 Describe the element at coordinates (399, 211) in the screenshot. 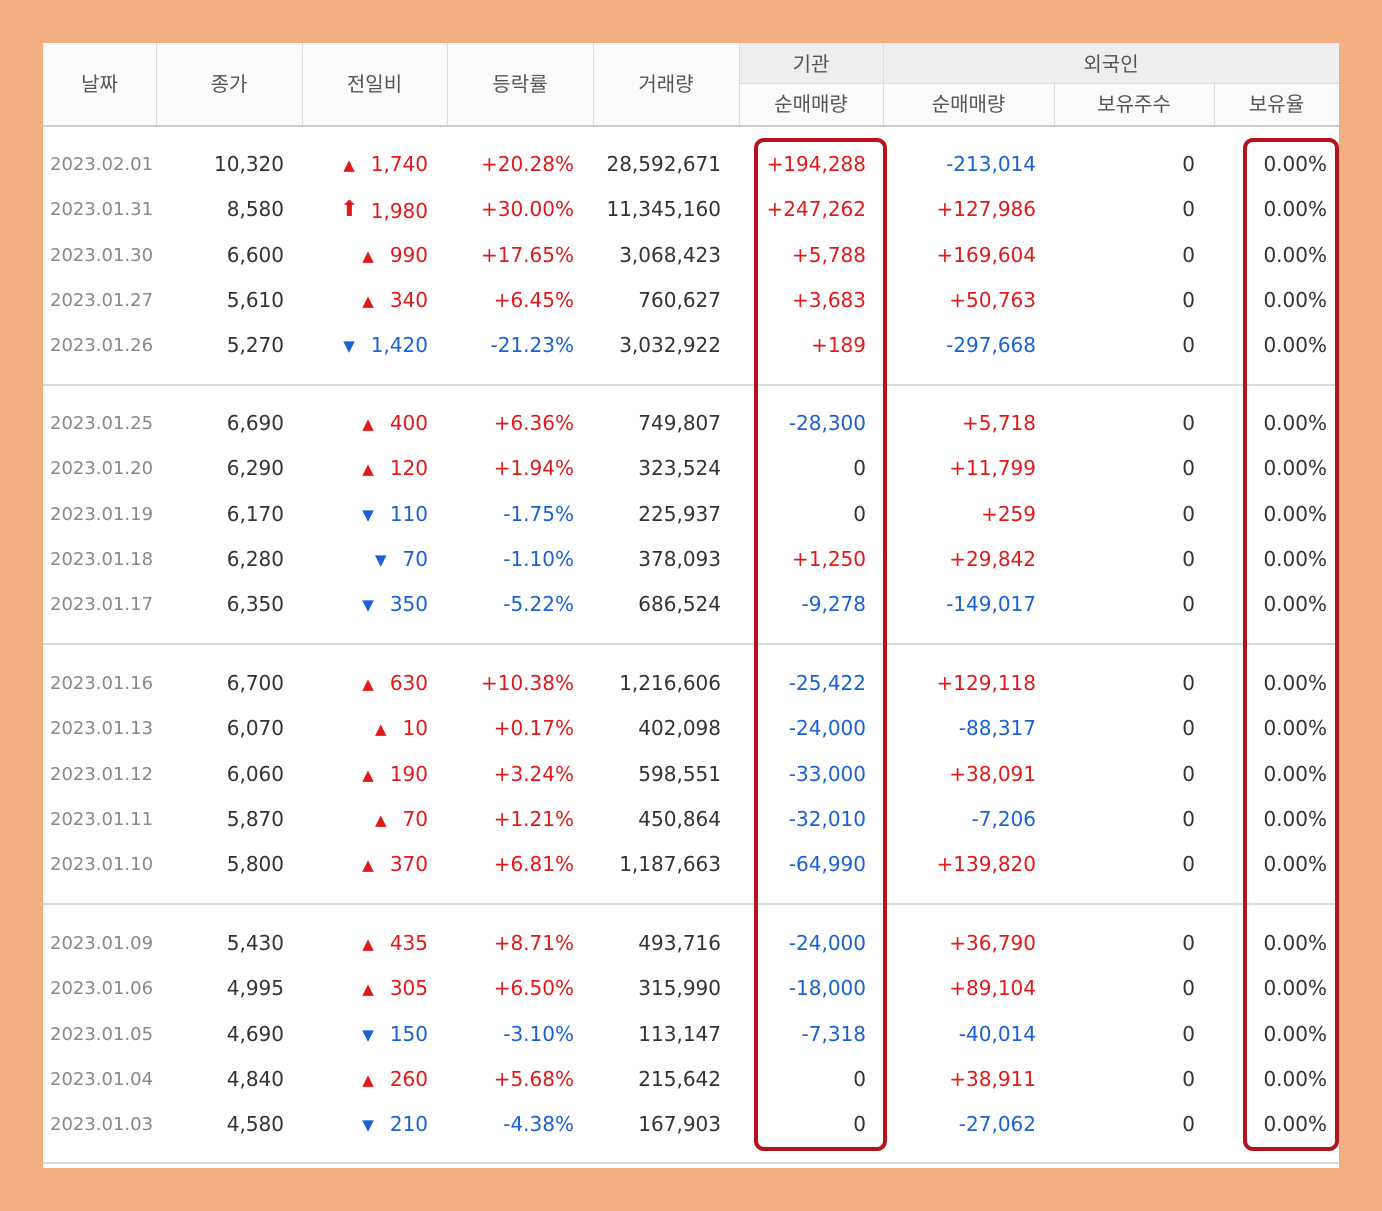

I see `cell-diff-value: 1,980` at that location.